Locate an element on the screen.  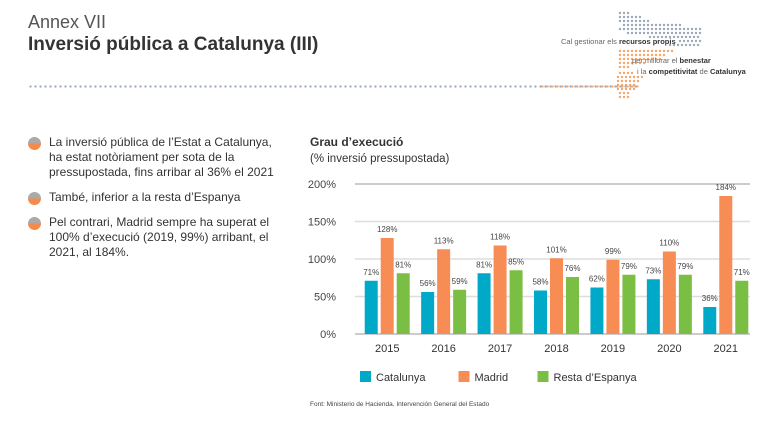
x-tick-label: 2020 is located at coordinates (669, 349).